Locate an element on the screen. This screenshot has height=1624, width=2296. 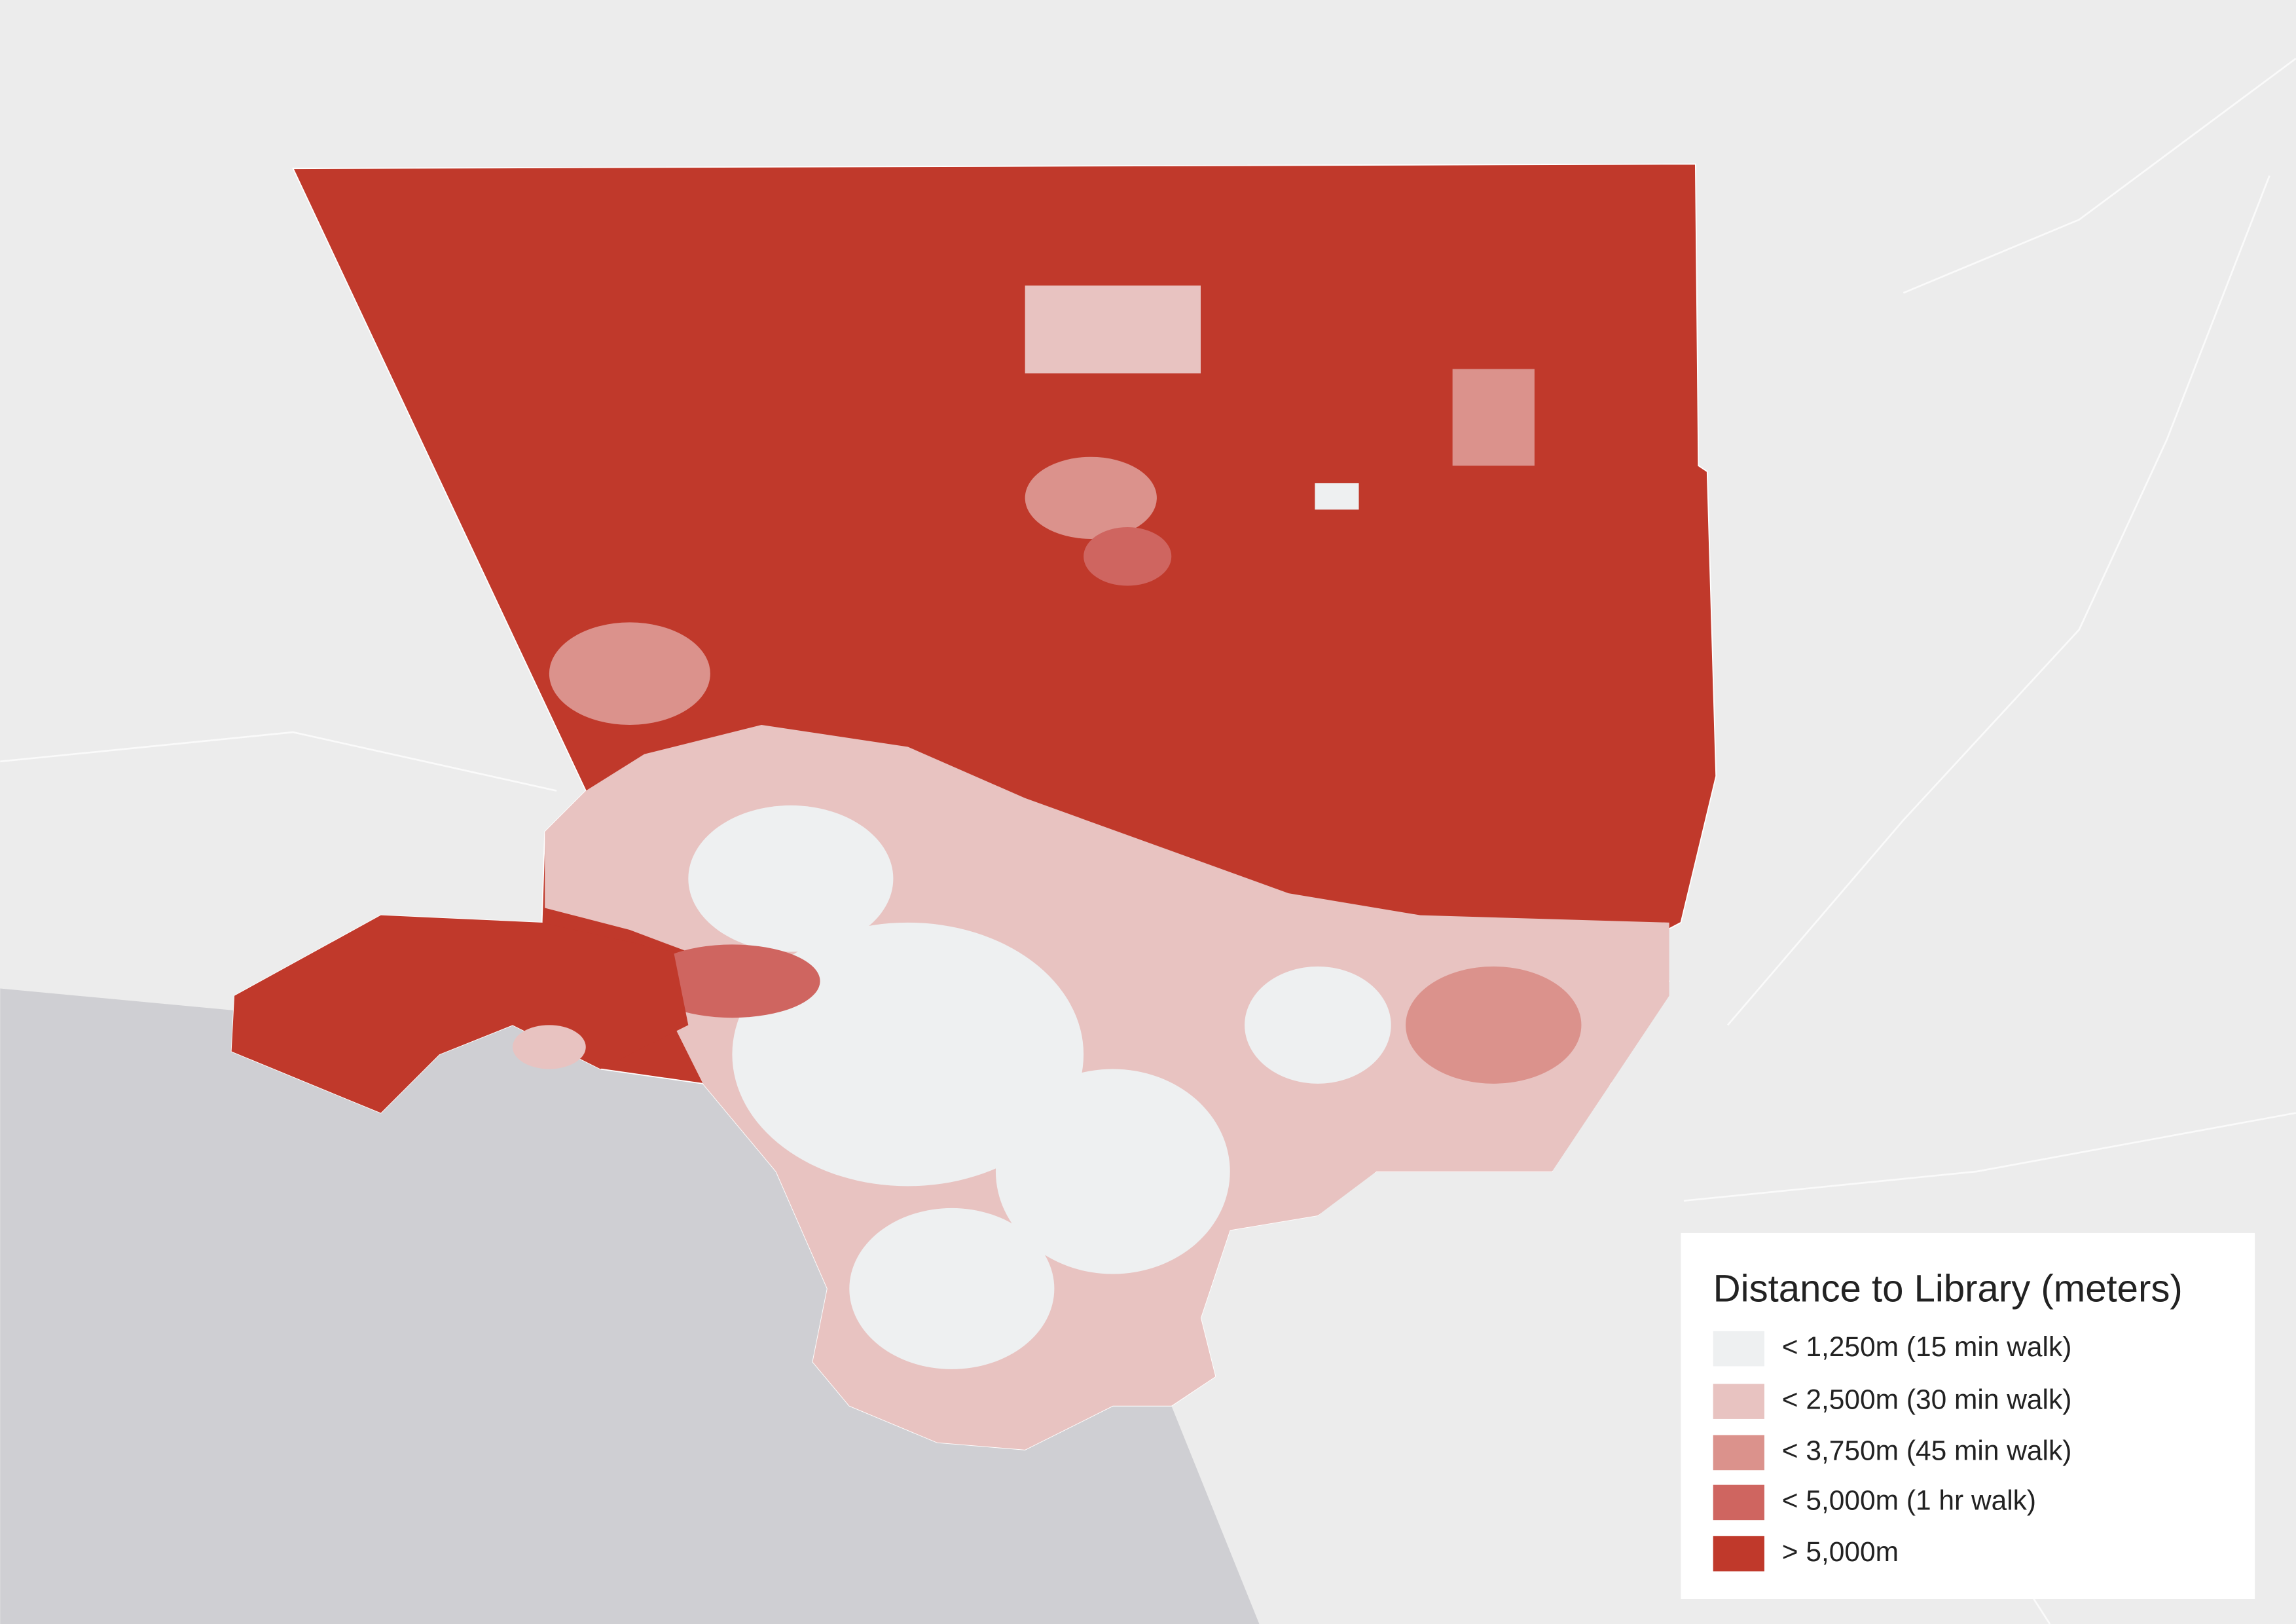
legend-label: > 5,000m is located at coordinates (1840, 1552).